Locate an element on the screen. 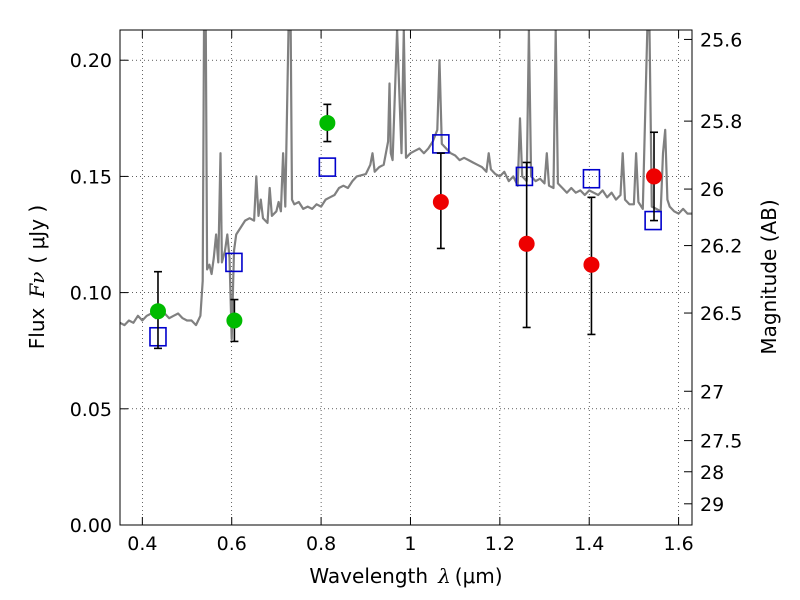 This screenshot has height=600, width=800. mag-tick-label: 27 is located at coordinates (712, 392).